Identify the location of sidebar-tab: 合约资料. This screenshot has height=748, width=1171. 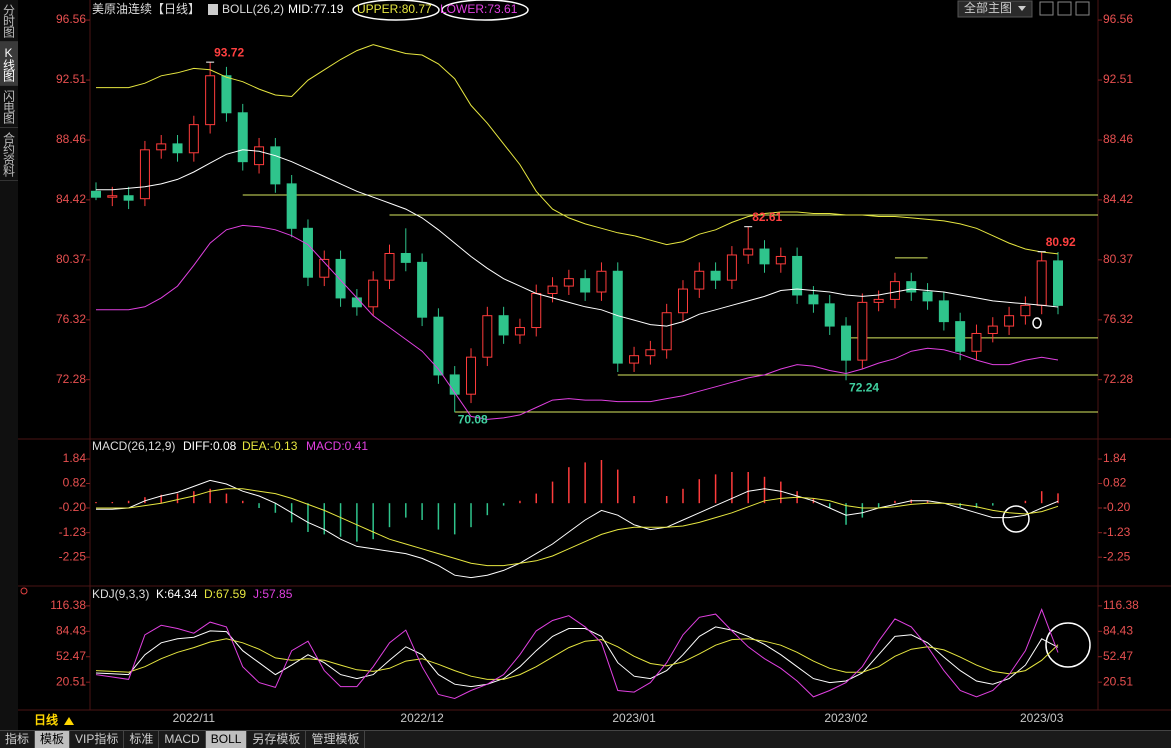
(9, 154).